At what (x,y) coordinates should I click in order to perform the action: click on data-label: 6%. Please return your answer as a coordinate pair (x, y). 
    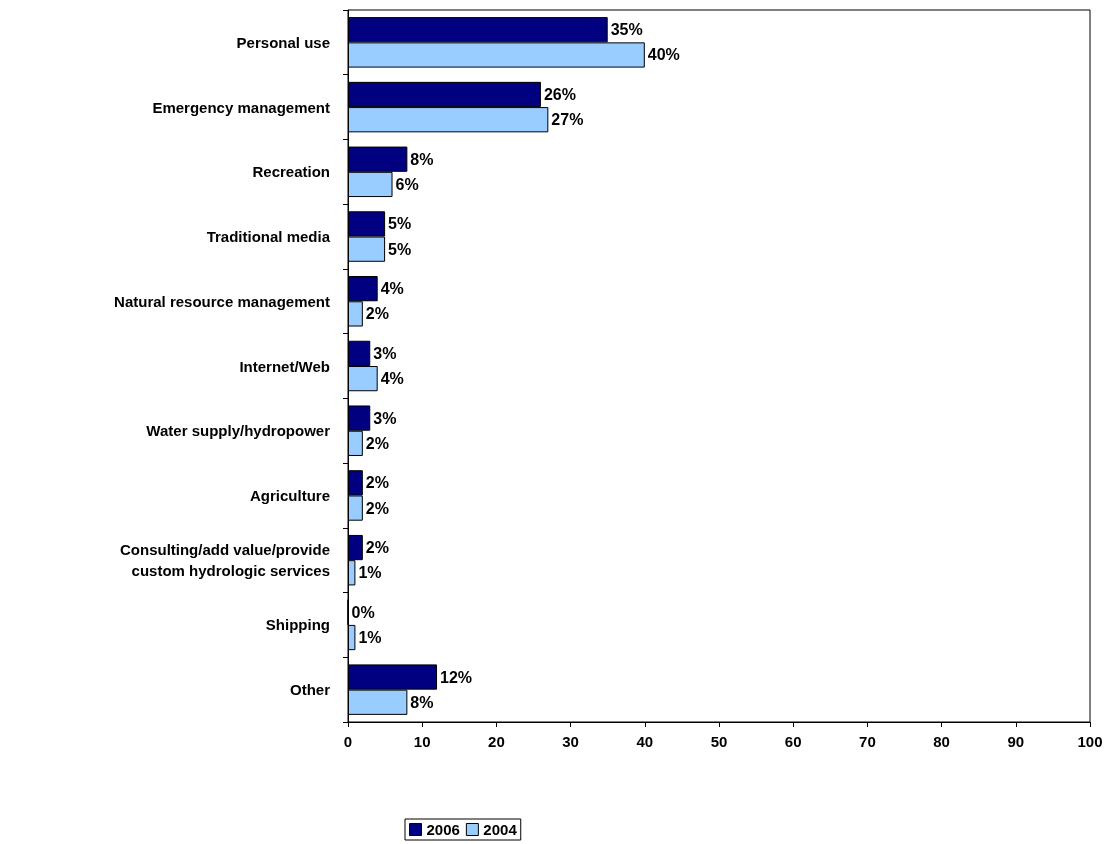
    Looking at the image, I should click on (407, 184).